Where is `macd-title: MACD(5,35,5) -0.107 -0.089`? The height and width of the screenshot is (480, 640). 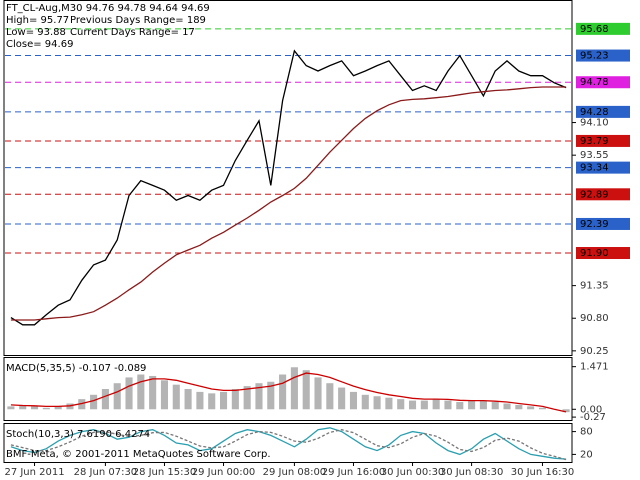
macd-title: MACD(5,35,5) -0.107 -0.089 is located at coordinates (76, 368).